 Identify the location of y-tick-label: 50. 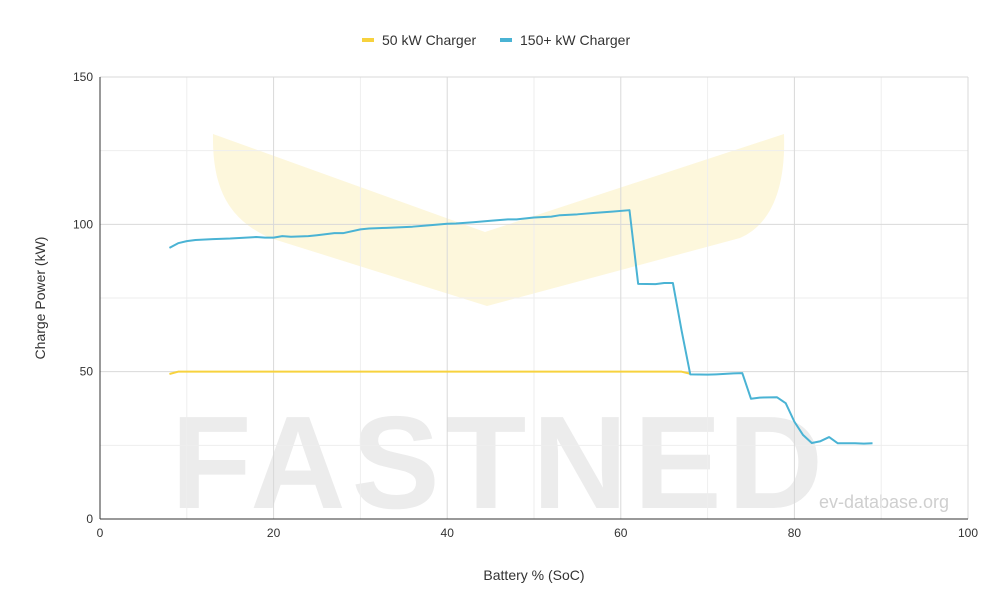
(87, 372).